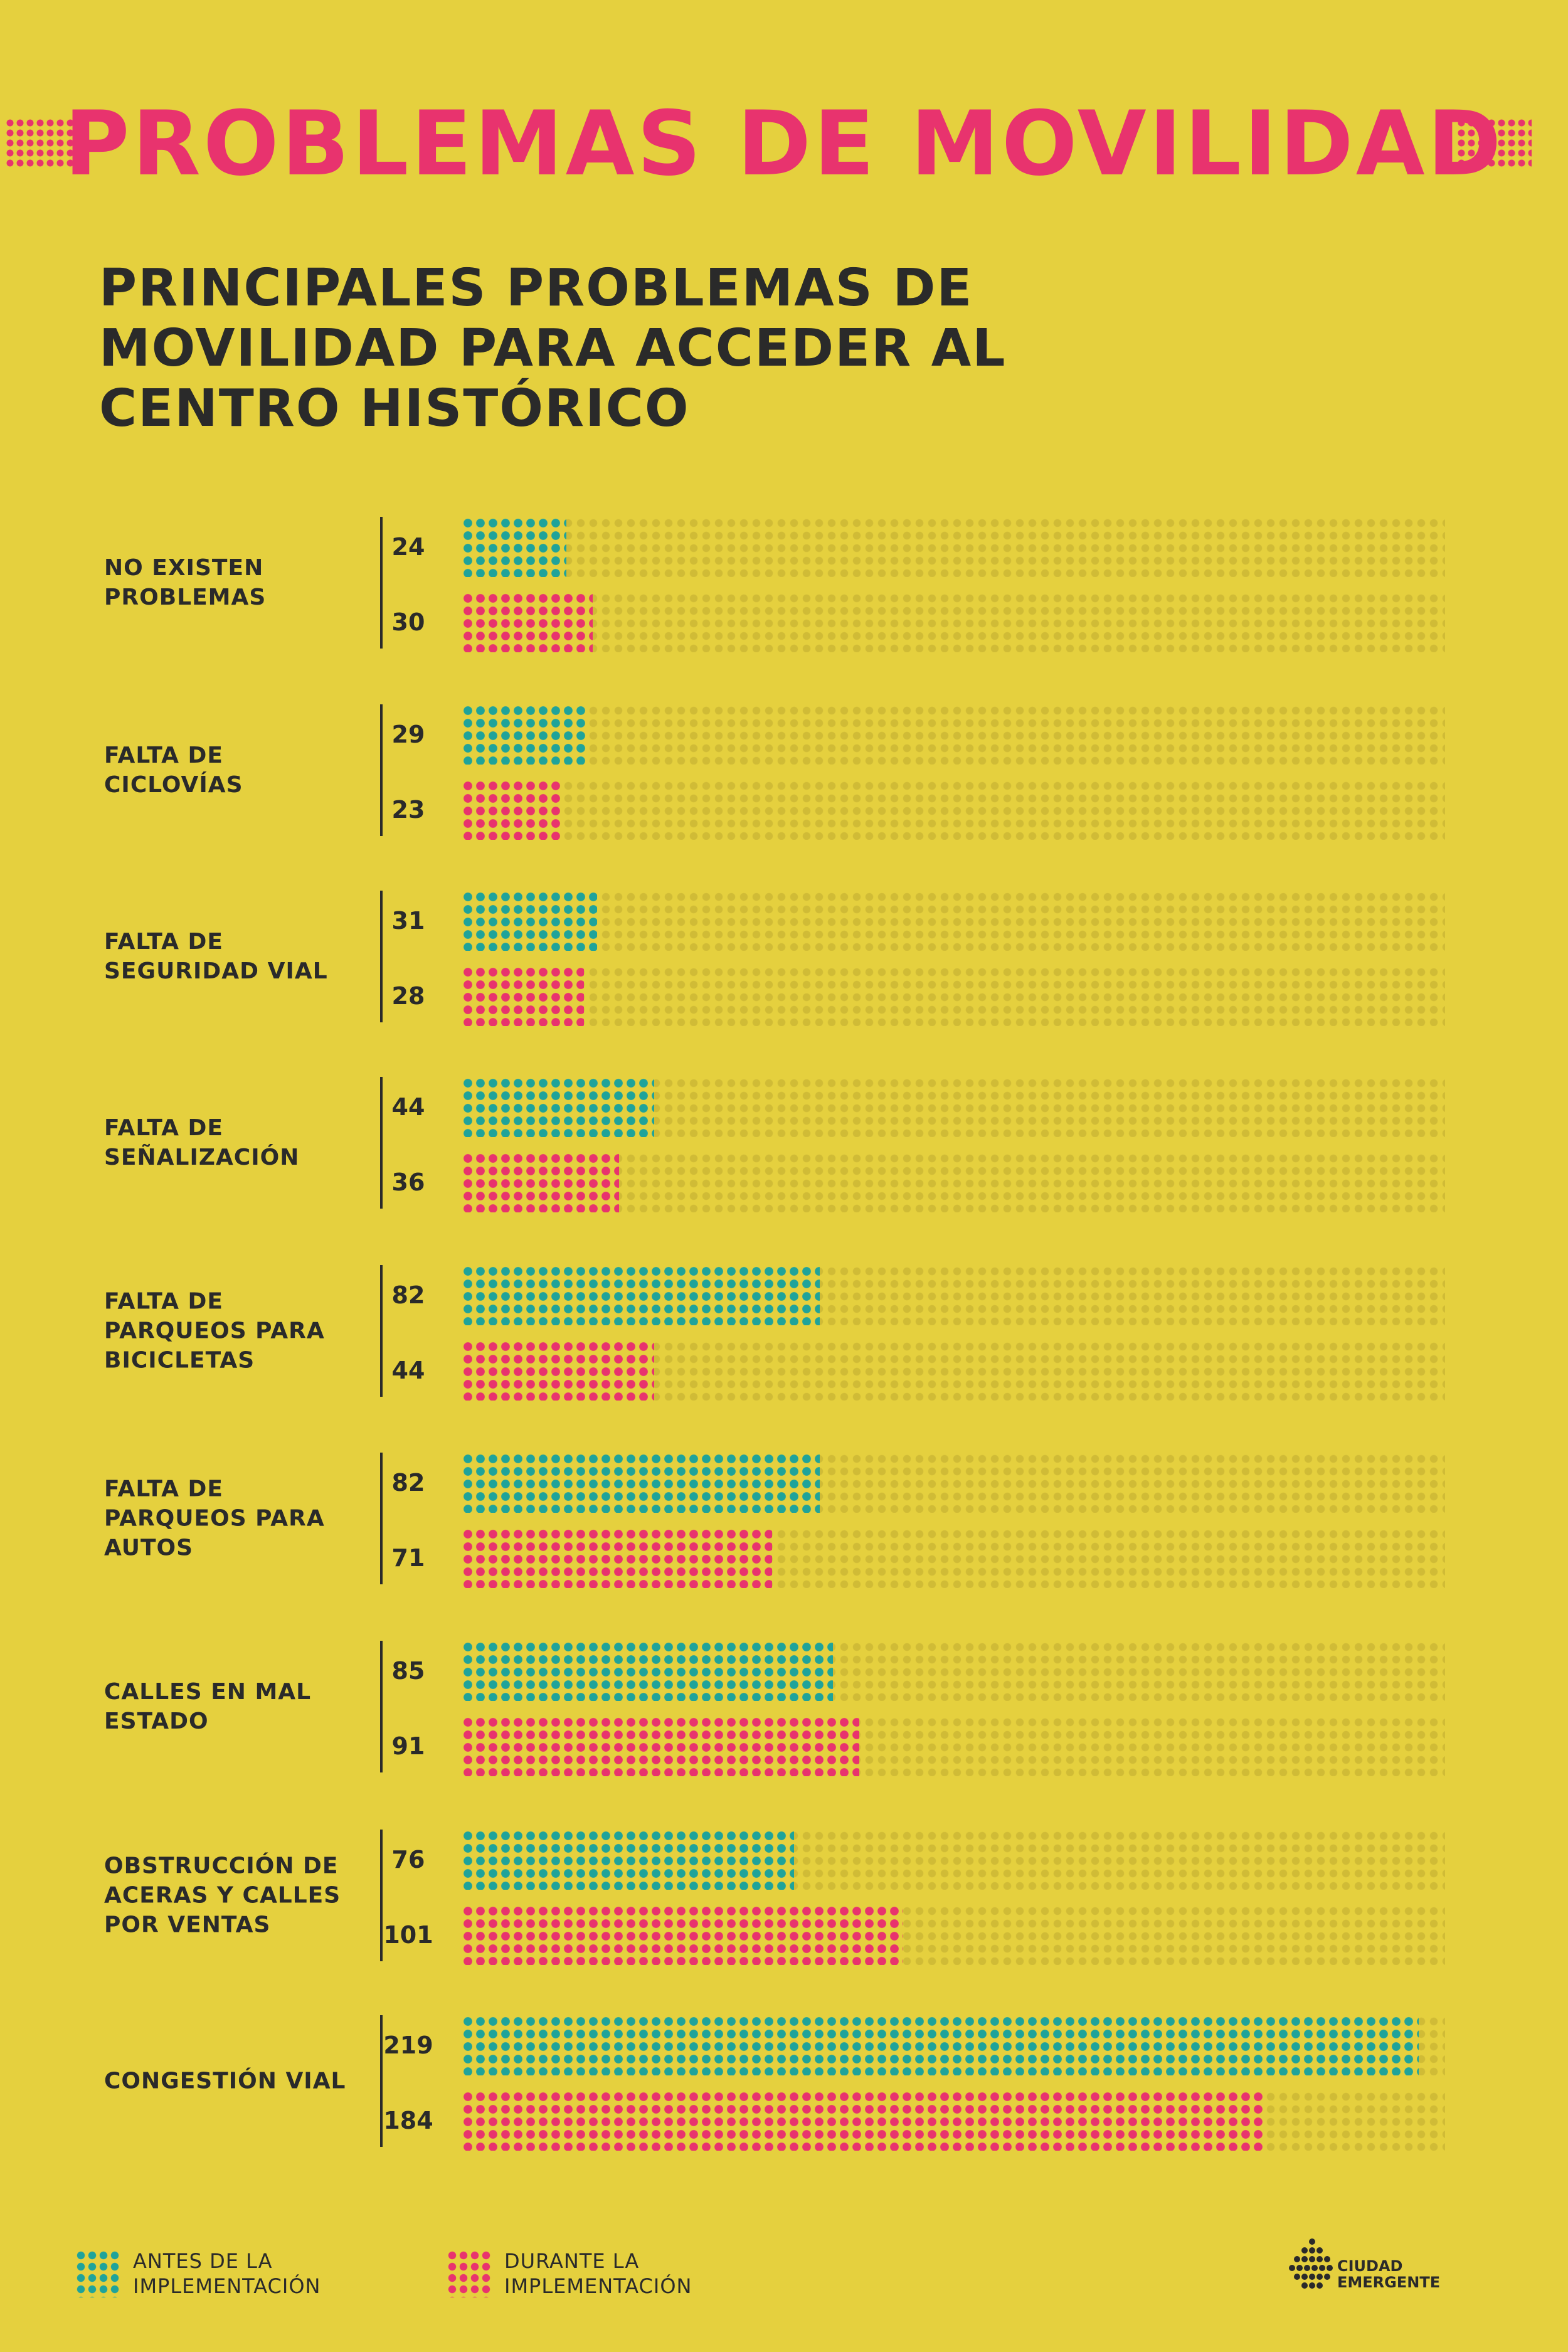  Describe the element at coordinates (408, 2045) in the screenshot. I see `data-label: 219` at that location.